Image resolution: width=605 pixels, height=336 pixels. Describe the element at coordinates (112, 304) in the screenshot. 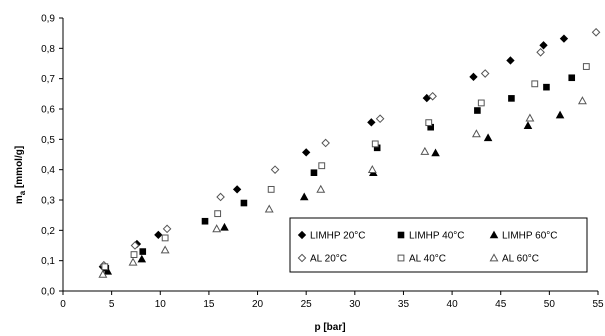

I see `x-tick-label: 5` at that location.